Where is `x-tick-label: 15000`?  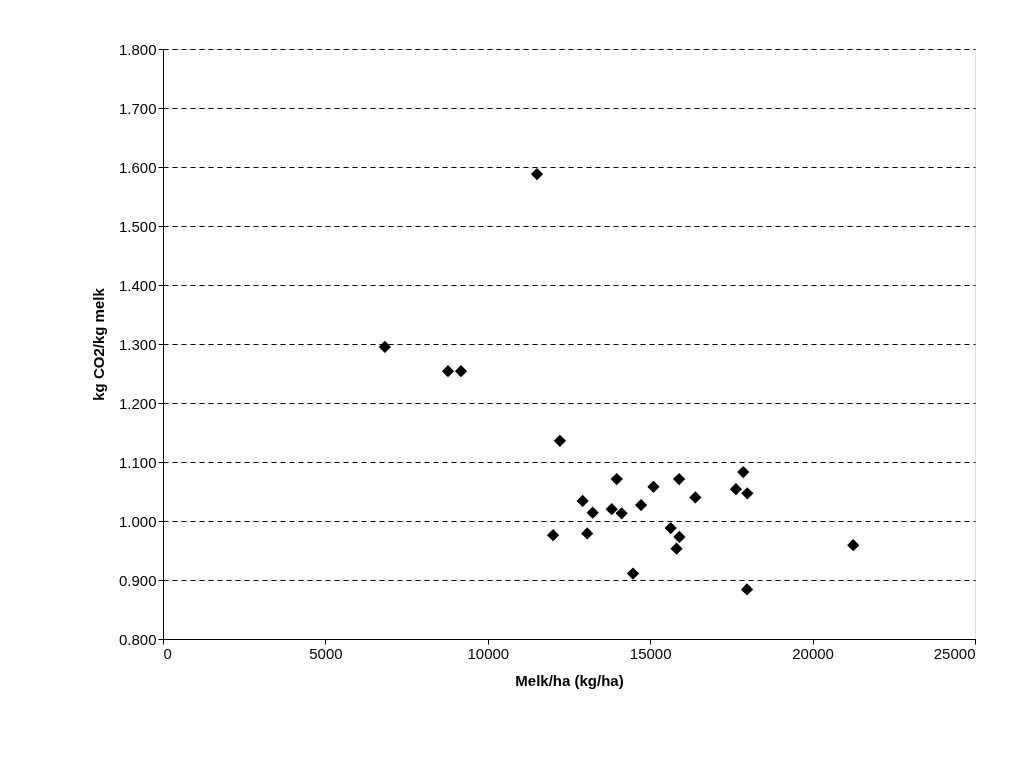 x-tick-label: 15000 is located at coordinates (650, 653).